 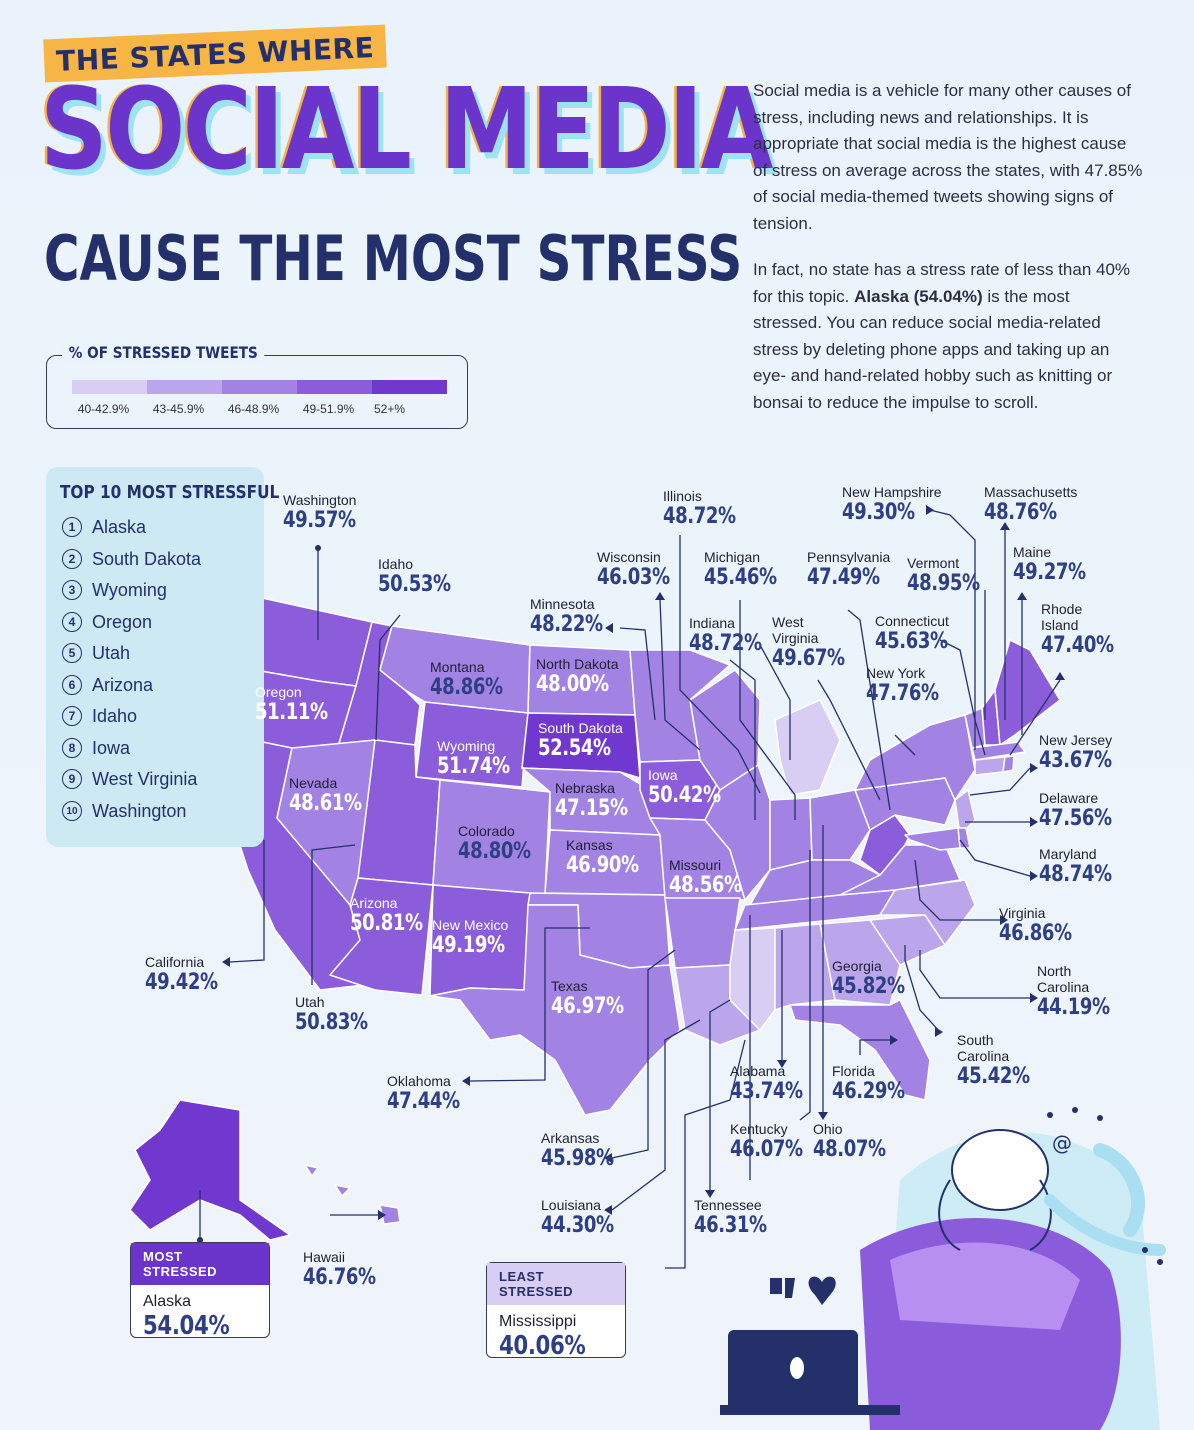 I want to click on label-pennsylvania: Pennsylvania 47.49%, so click(x=849, y=569).